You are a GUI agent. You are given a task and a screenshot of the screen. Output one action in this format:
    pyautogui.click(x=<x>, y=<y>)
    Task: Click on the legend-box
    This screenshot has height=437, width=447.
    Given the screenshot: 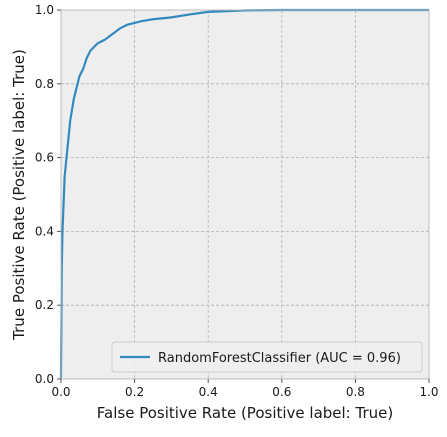 What is the action you would take?
    pyautogui.click(x=267, y=357)
    